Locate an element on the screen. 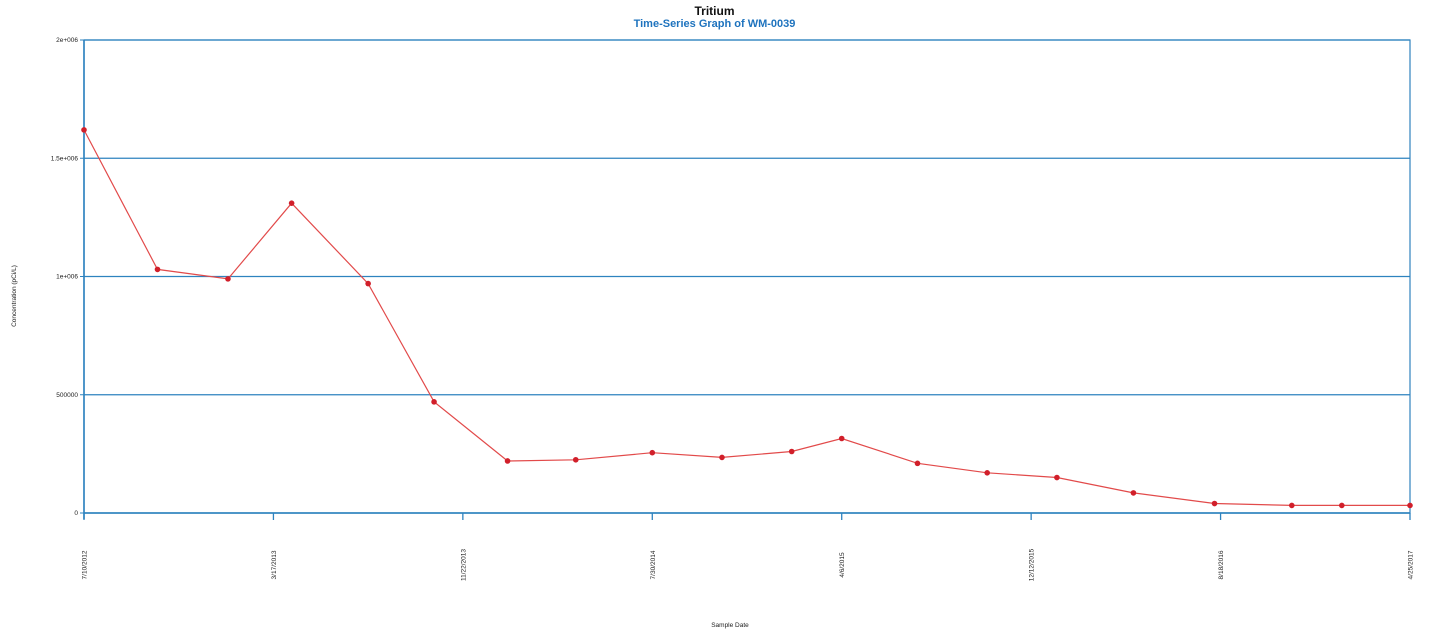 This screenshot has height=635, width=1429. x-tick-label: 8/18/2016 is located at coordinates (1221, 564).